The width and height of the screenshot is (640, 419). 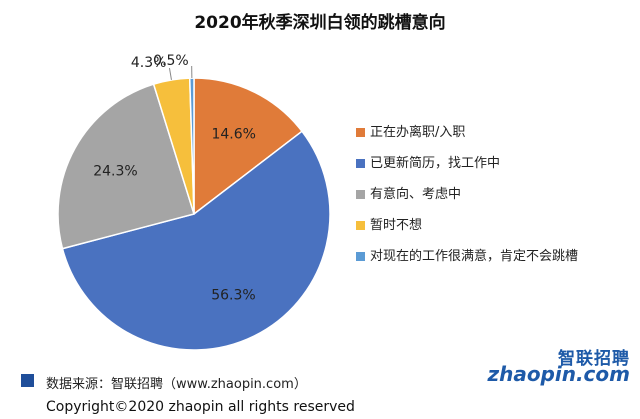 What do you see at coordinates (233, 296) in the screenshot?
I see `data-label-1: 56.3%` at bounding box center [233, 296].